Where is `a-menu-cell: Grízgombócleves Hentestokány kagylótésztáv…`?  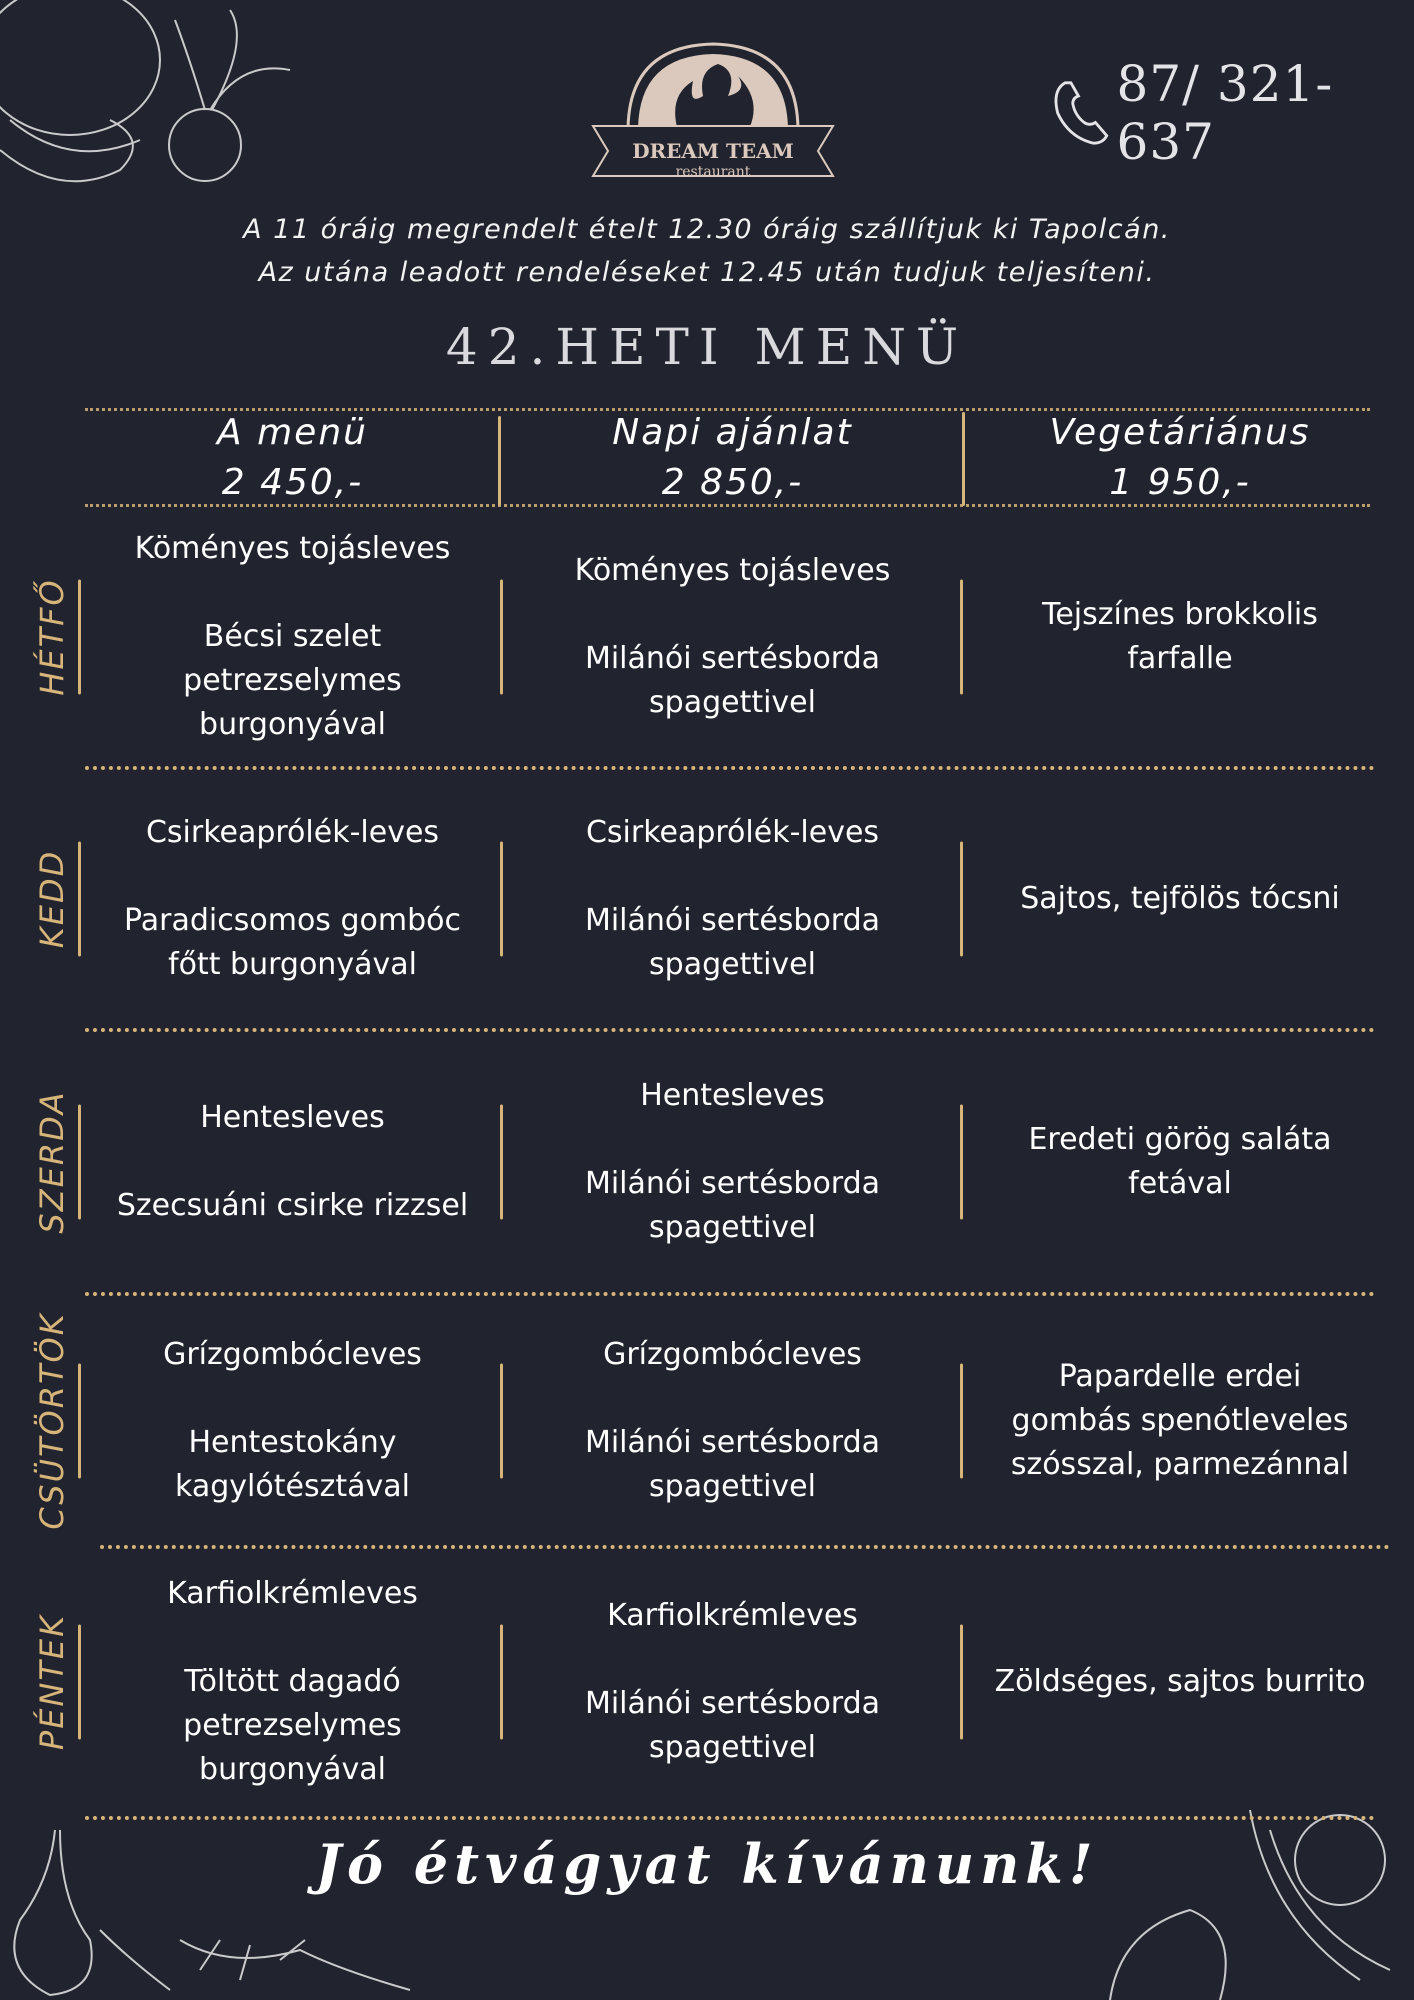
a-menu-cell: Grízgombócleves Hentestokány kagylótésztáv… is located at coordinates (292, 1420).